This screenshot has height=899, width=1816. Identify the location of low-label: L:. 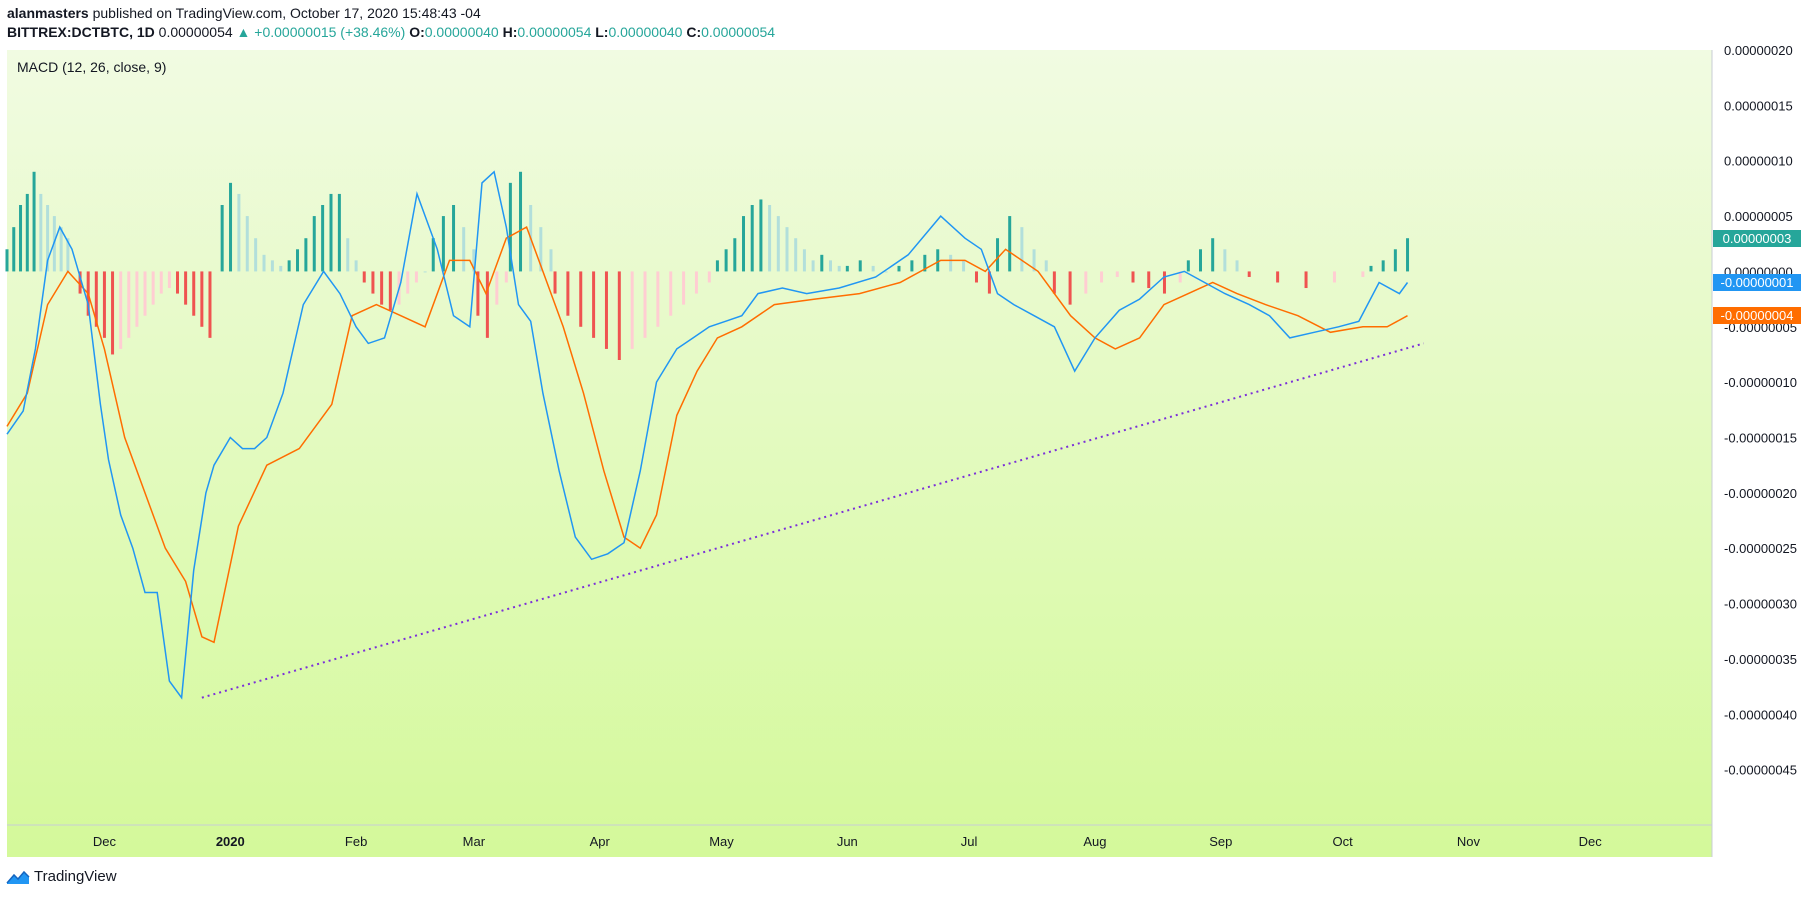
(602, 32).